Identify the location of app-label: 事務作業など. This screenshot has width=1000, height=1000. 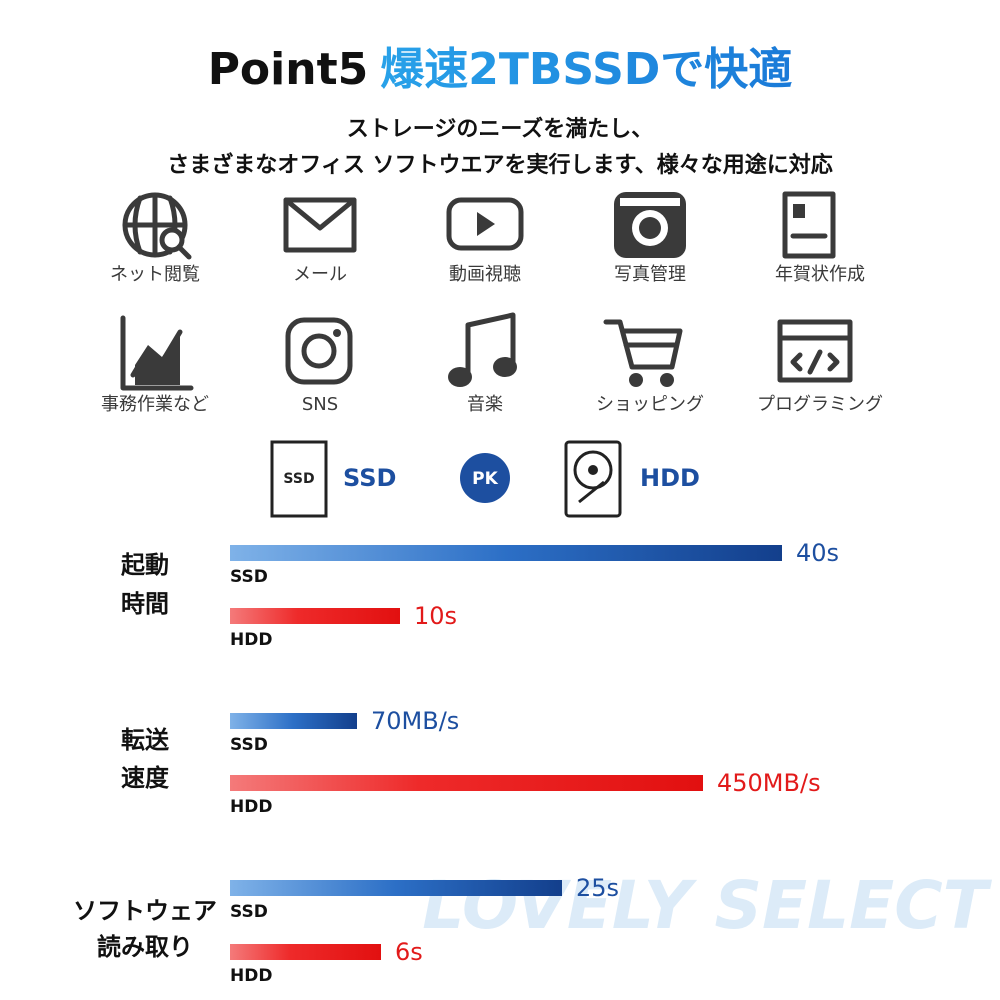
(155, 404).